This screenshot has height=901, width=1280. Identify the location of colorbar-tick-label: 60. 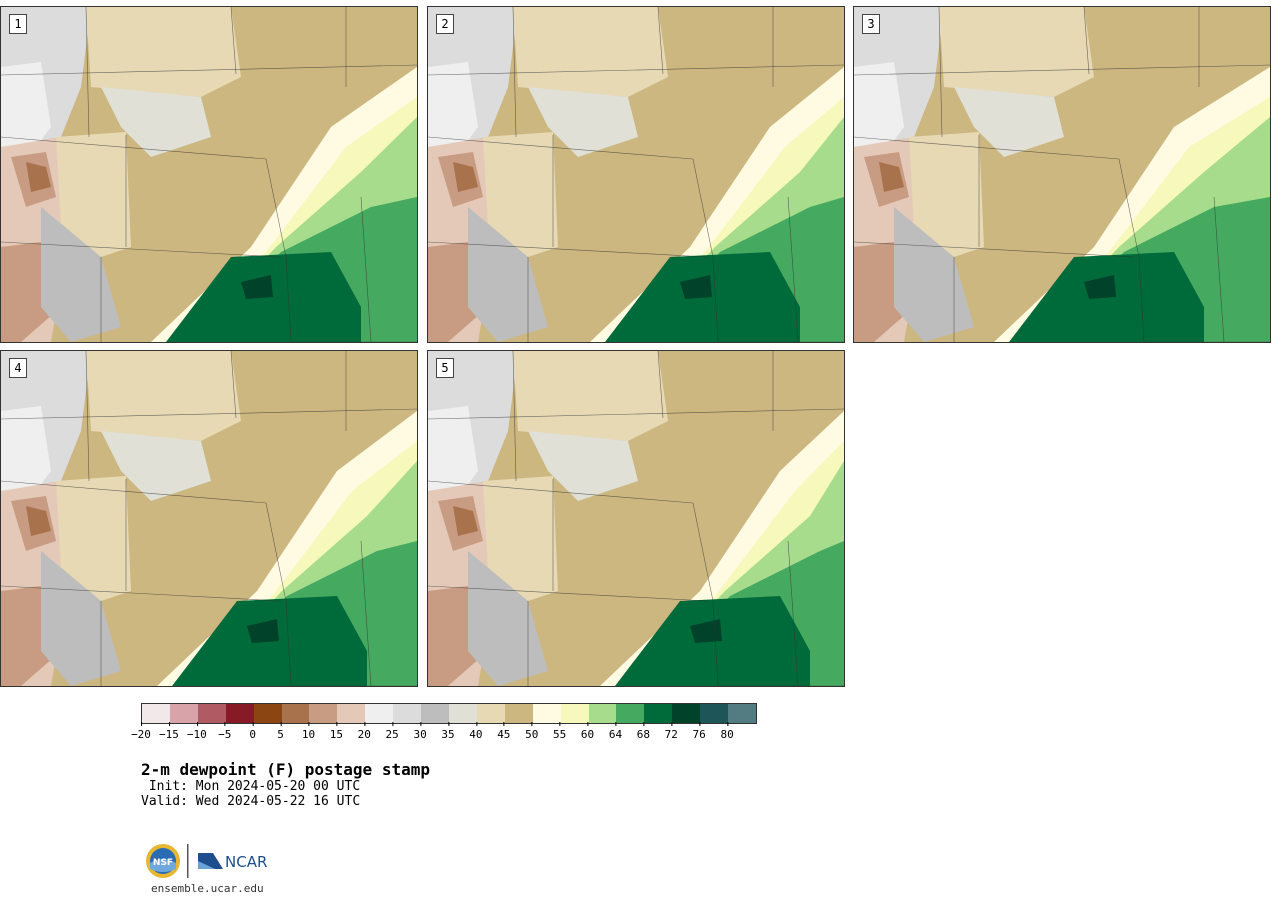
(587, 731).